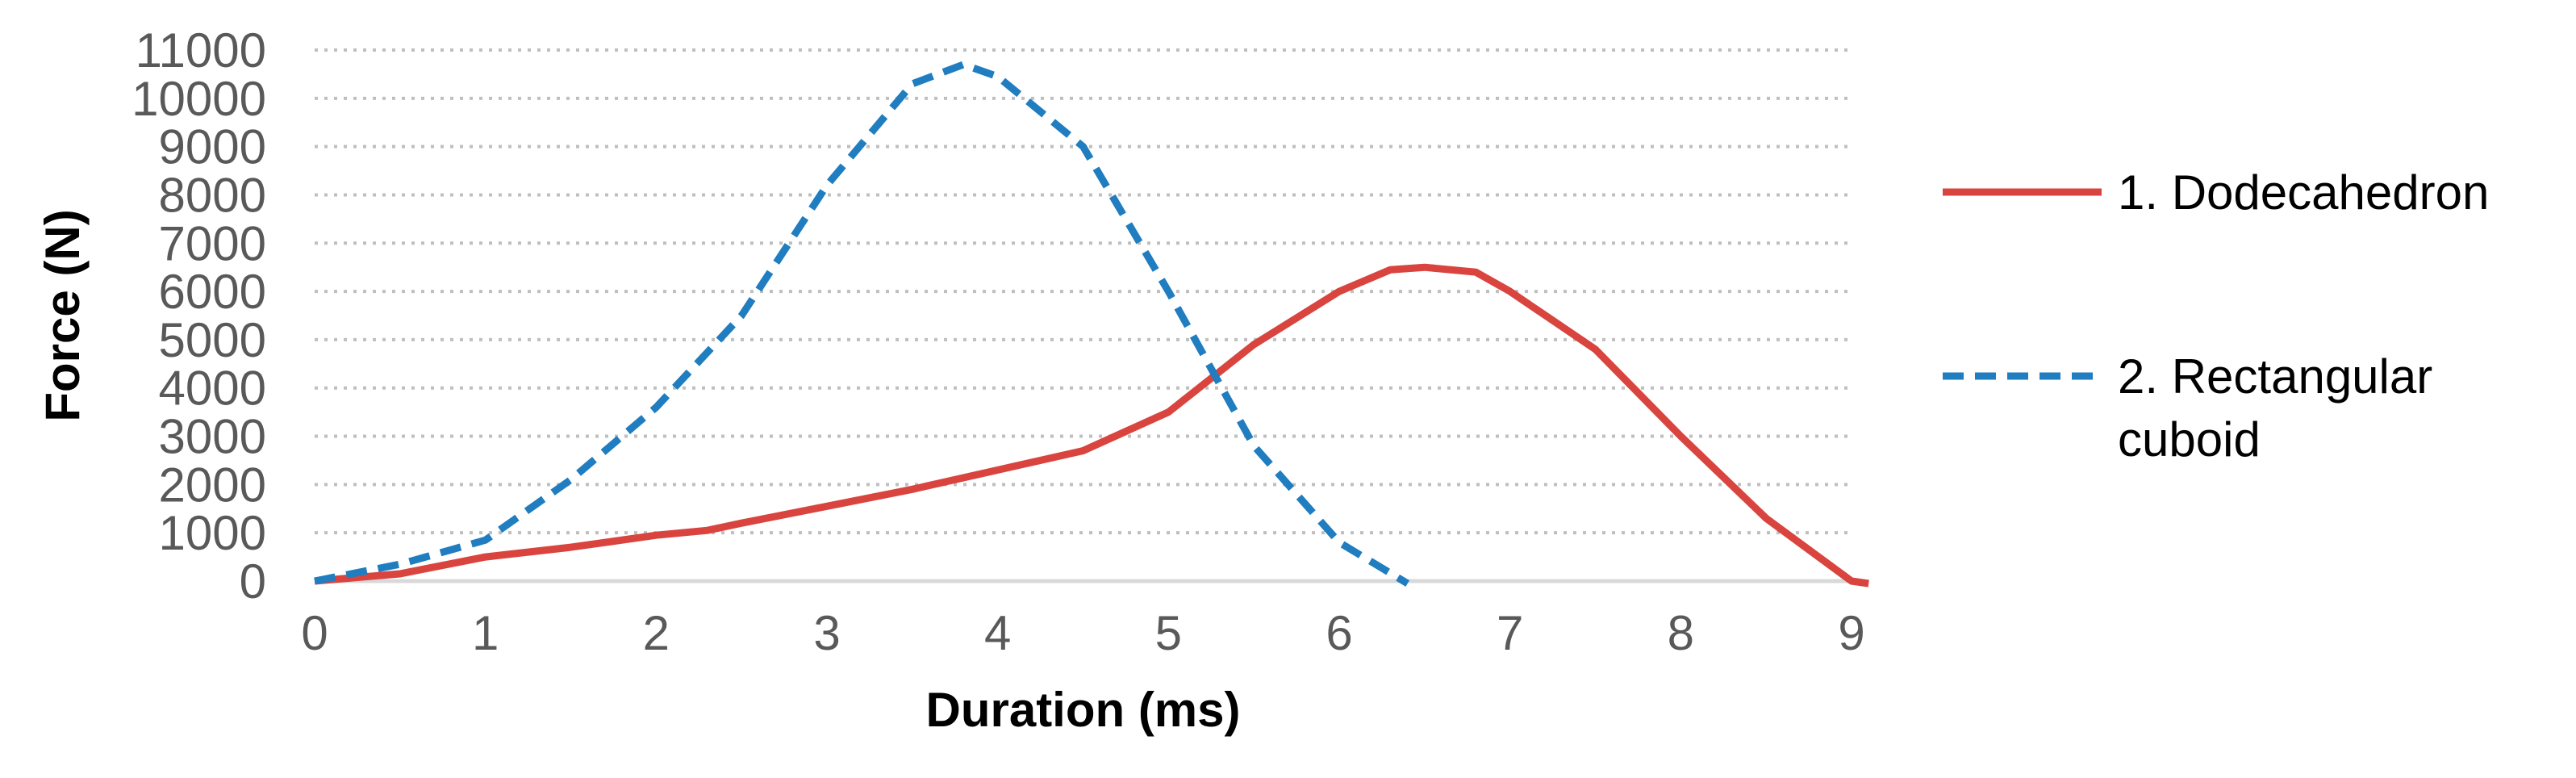  Describe the element at coordinates (1510, 633) in the screenshot. I see `x-tick-label: 7` at that location.